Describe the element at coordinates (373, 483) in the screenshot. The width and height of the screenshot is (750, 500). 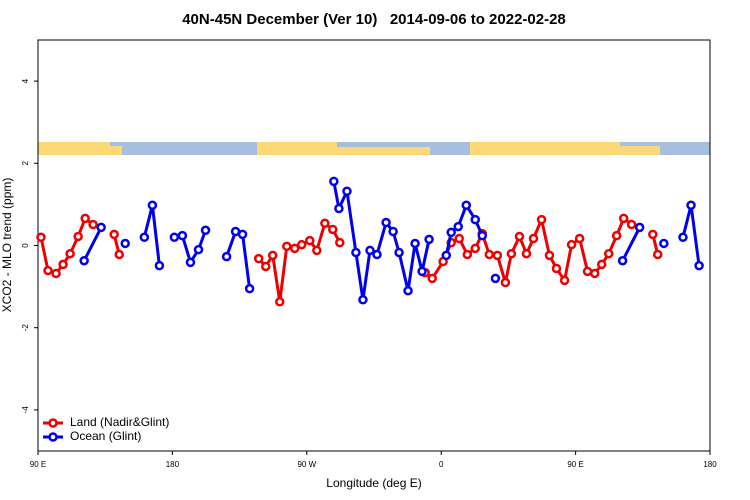
I see `x-axis-label: Longitude (deg E)` at that location.